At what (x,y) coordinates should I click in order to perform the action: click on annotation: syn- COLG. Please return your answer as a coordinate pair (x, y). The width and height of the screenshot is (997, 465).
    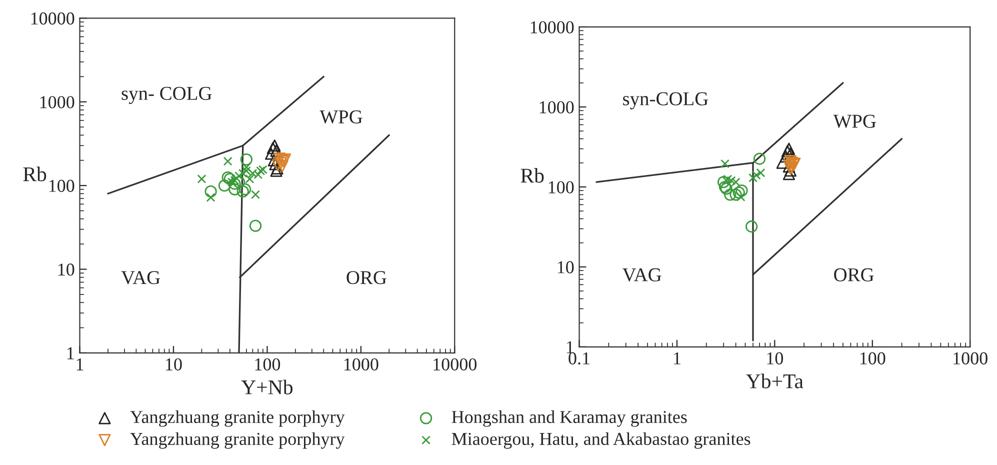
    Looking at the image, I should click on (167, 95).